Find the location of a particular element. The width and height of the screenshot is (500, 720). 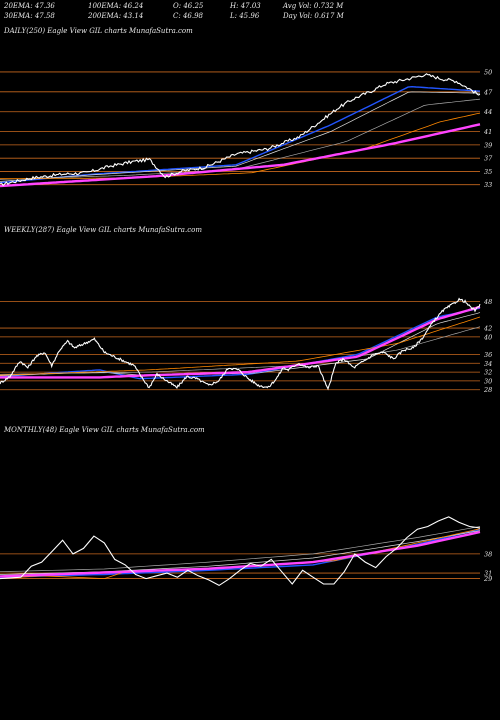

y-tick-label: 33 is located at coordinates (488, 185).